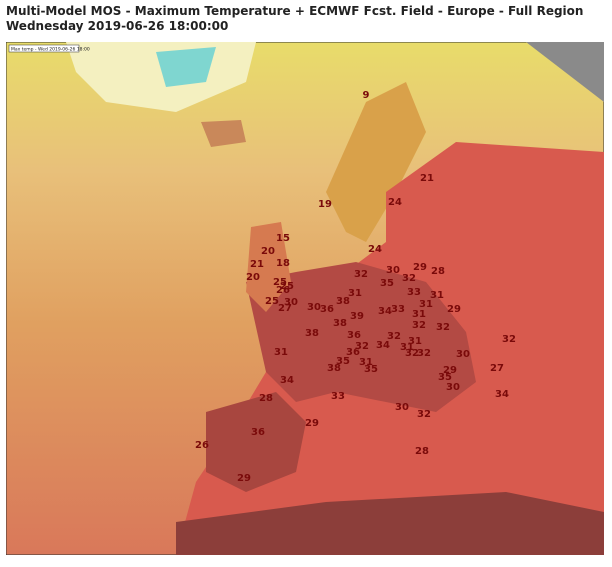 The width and height of the screenshot is (612, 567). What do you see at coordinates (283, 263) in the screenshot?
I see `station-value: 18` at bounding box center [283, 263].